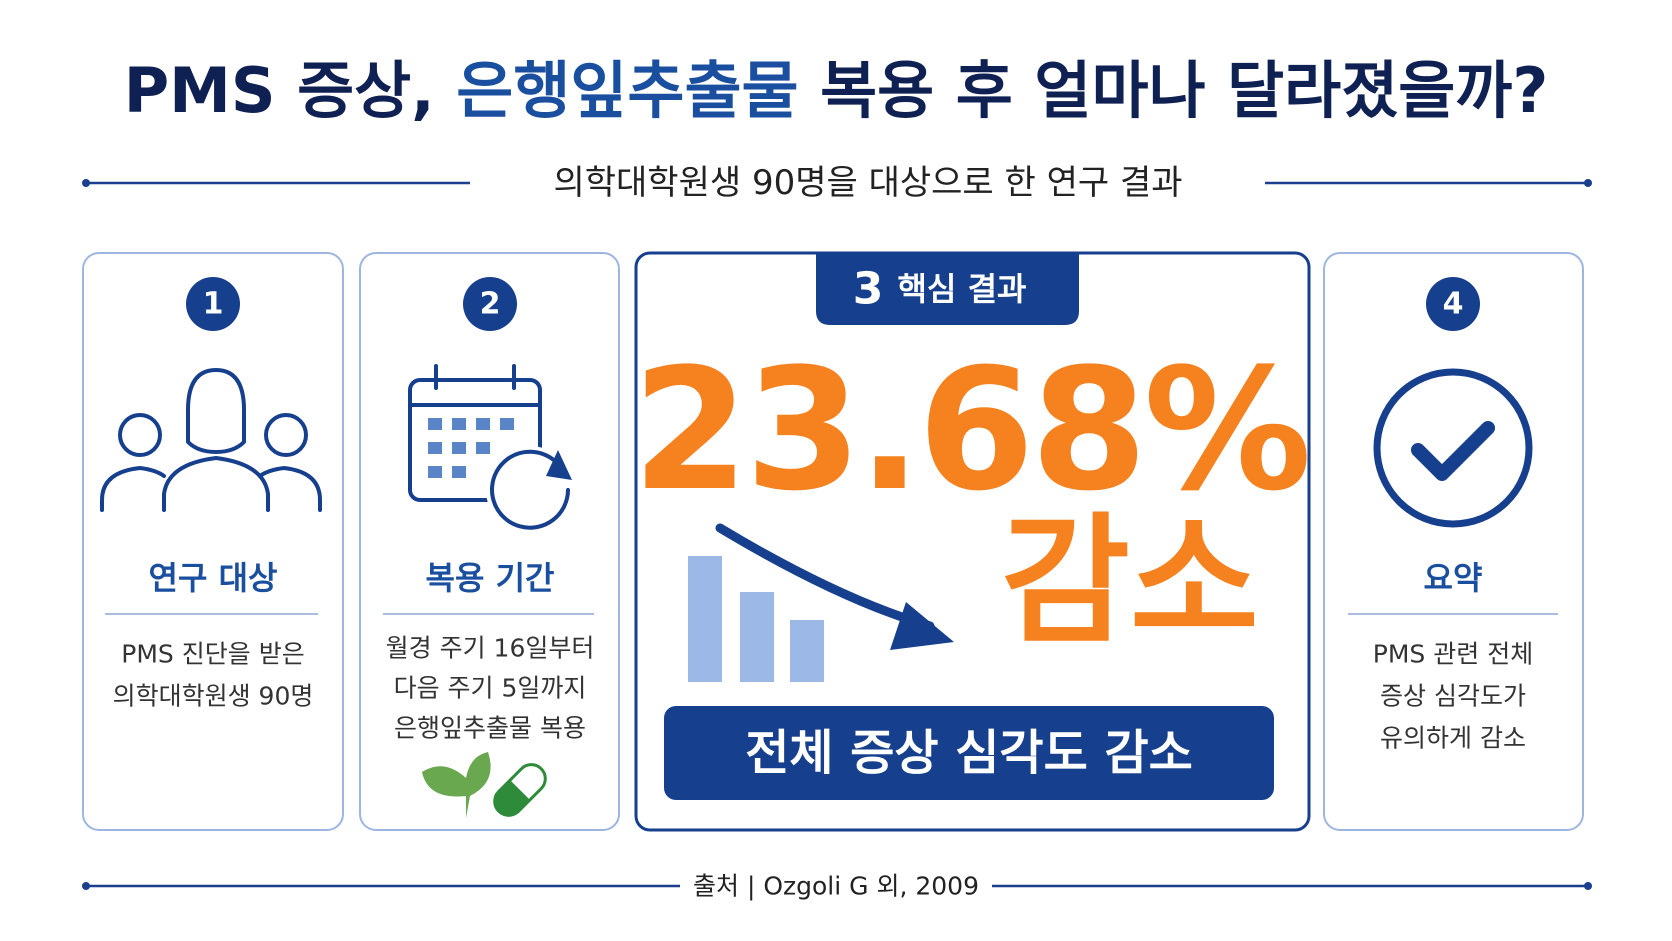 This screenshot has width=1672, height=941. I want to click on card-body: PMS 관련 전체, so click(1453, 654).